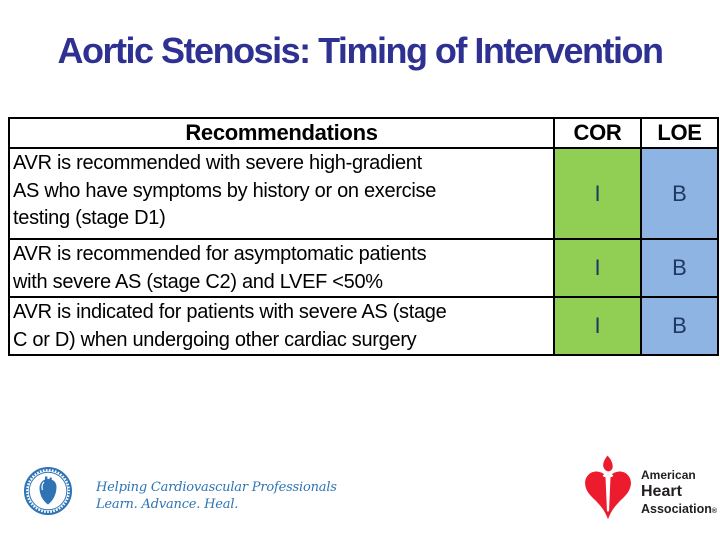  Describe the element at coordinates (668, 474) in the screenshot. I see `aha-wordmark-line1: American` at that location.